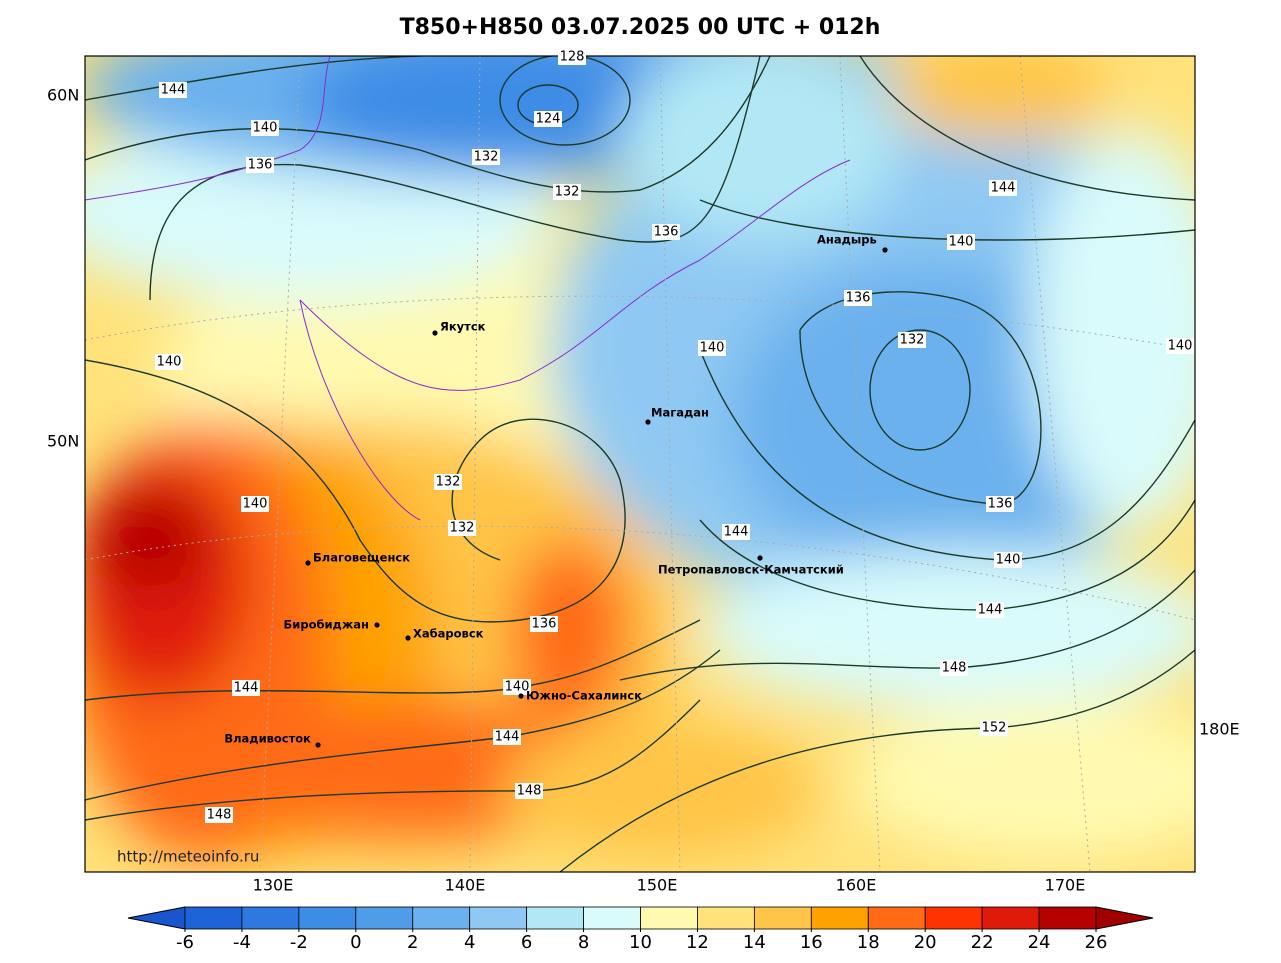  What do you see at coordinates (1039, 942) in the screenshot?
I see `colorbar-label: 24` at bounding box center [1039, 942].